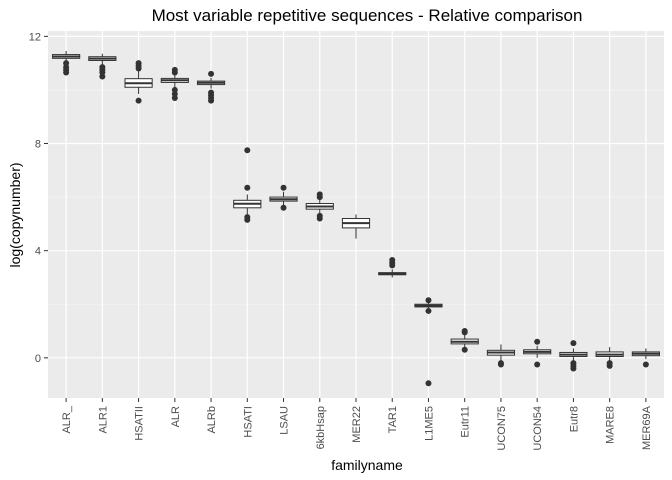 The image size is (672, 480). What do you see at coordinates (501, 356) in the screenshot?
I see `box-UCON75` at bounding box center [501, 356].